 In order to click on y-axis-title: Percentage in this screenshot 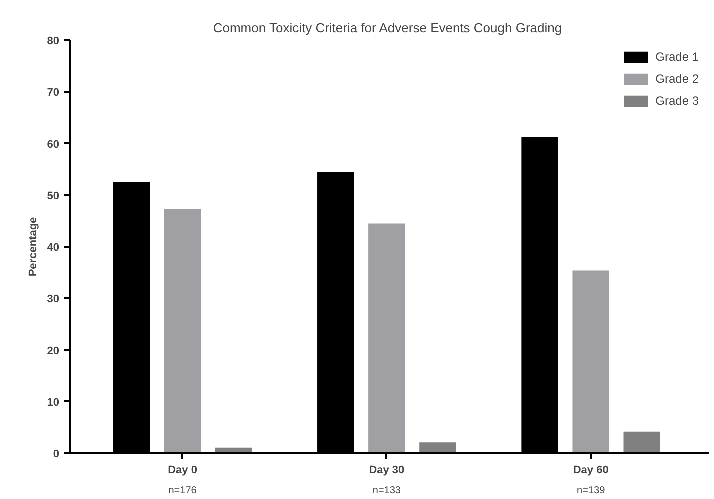, I will do `click(33, 247)`.